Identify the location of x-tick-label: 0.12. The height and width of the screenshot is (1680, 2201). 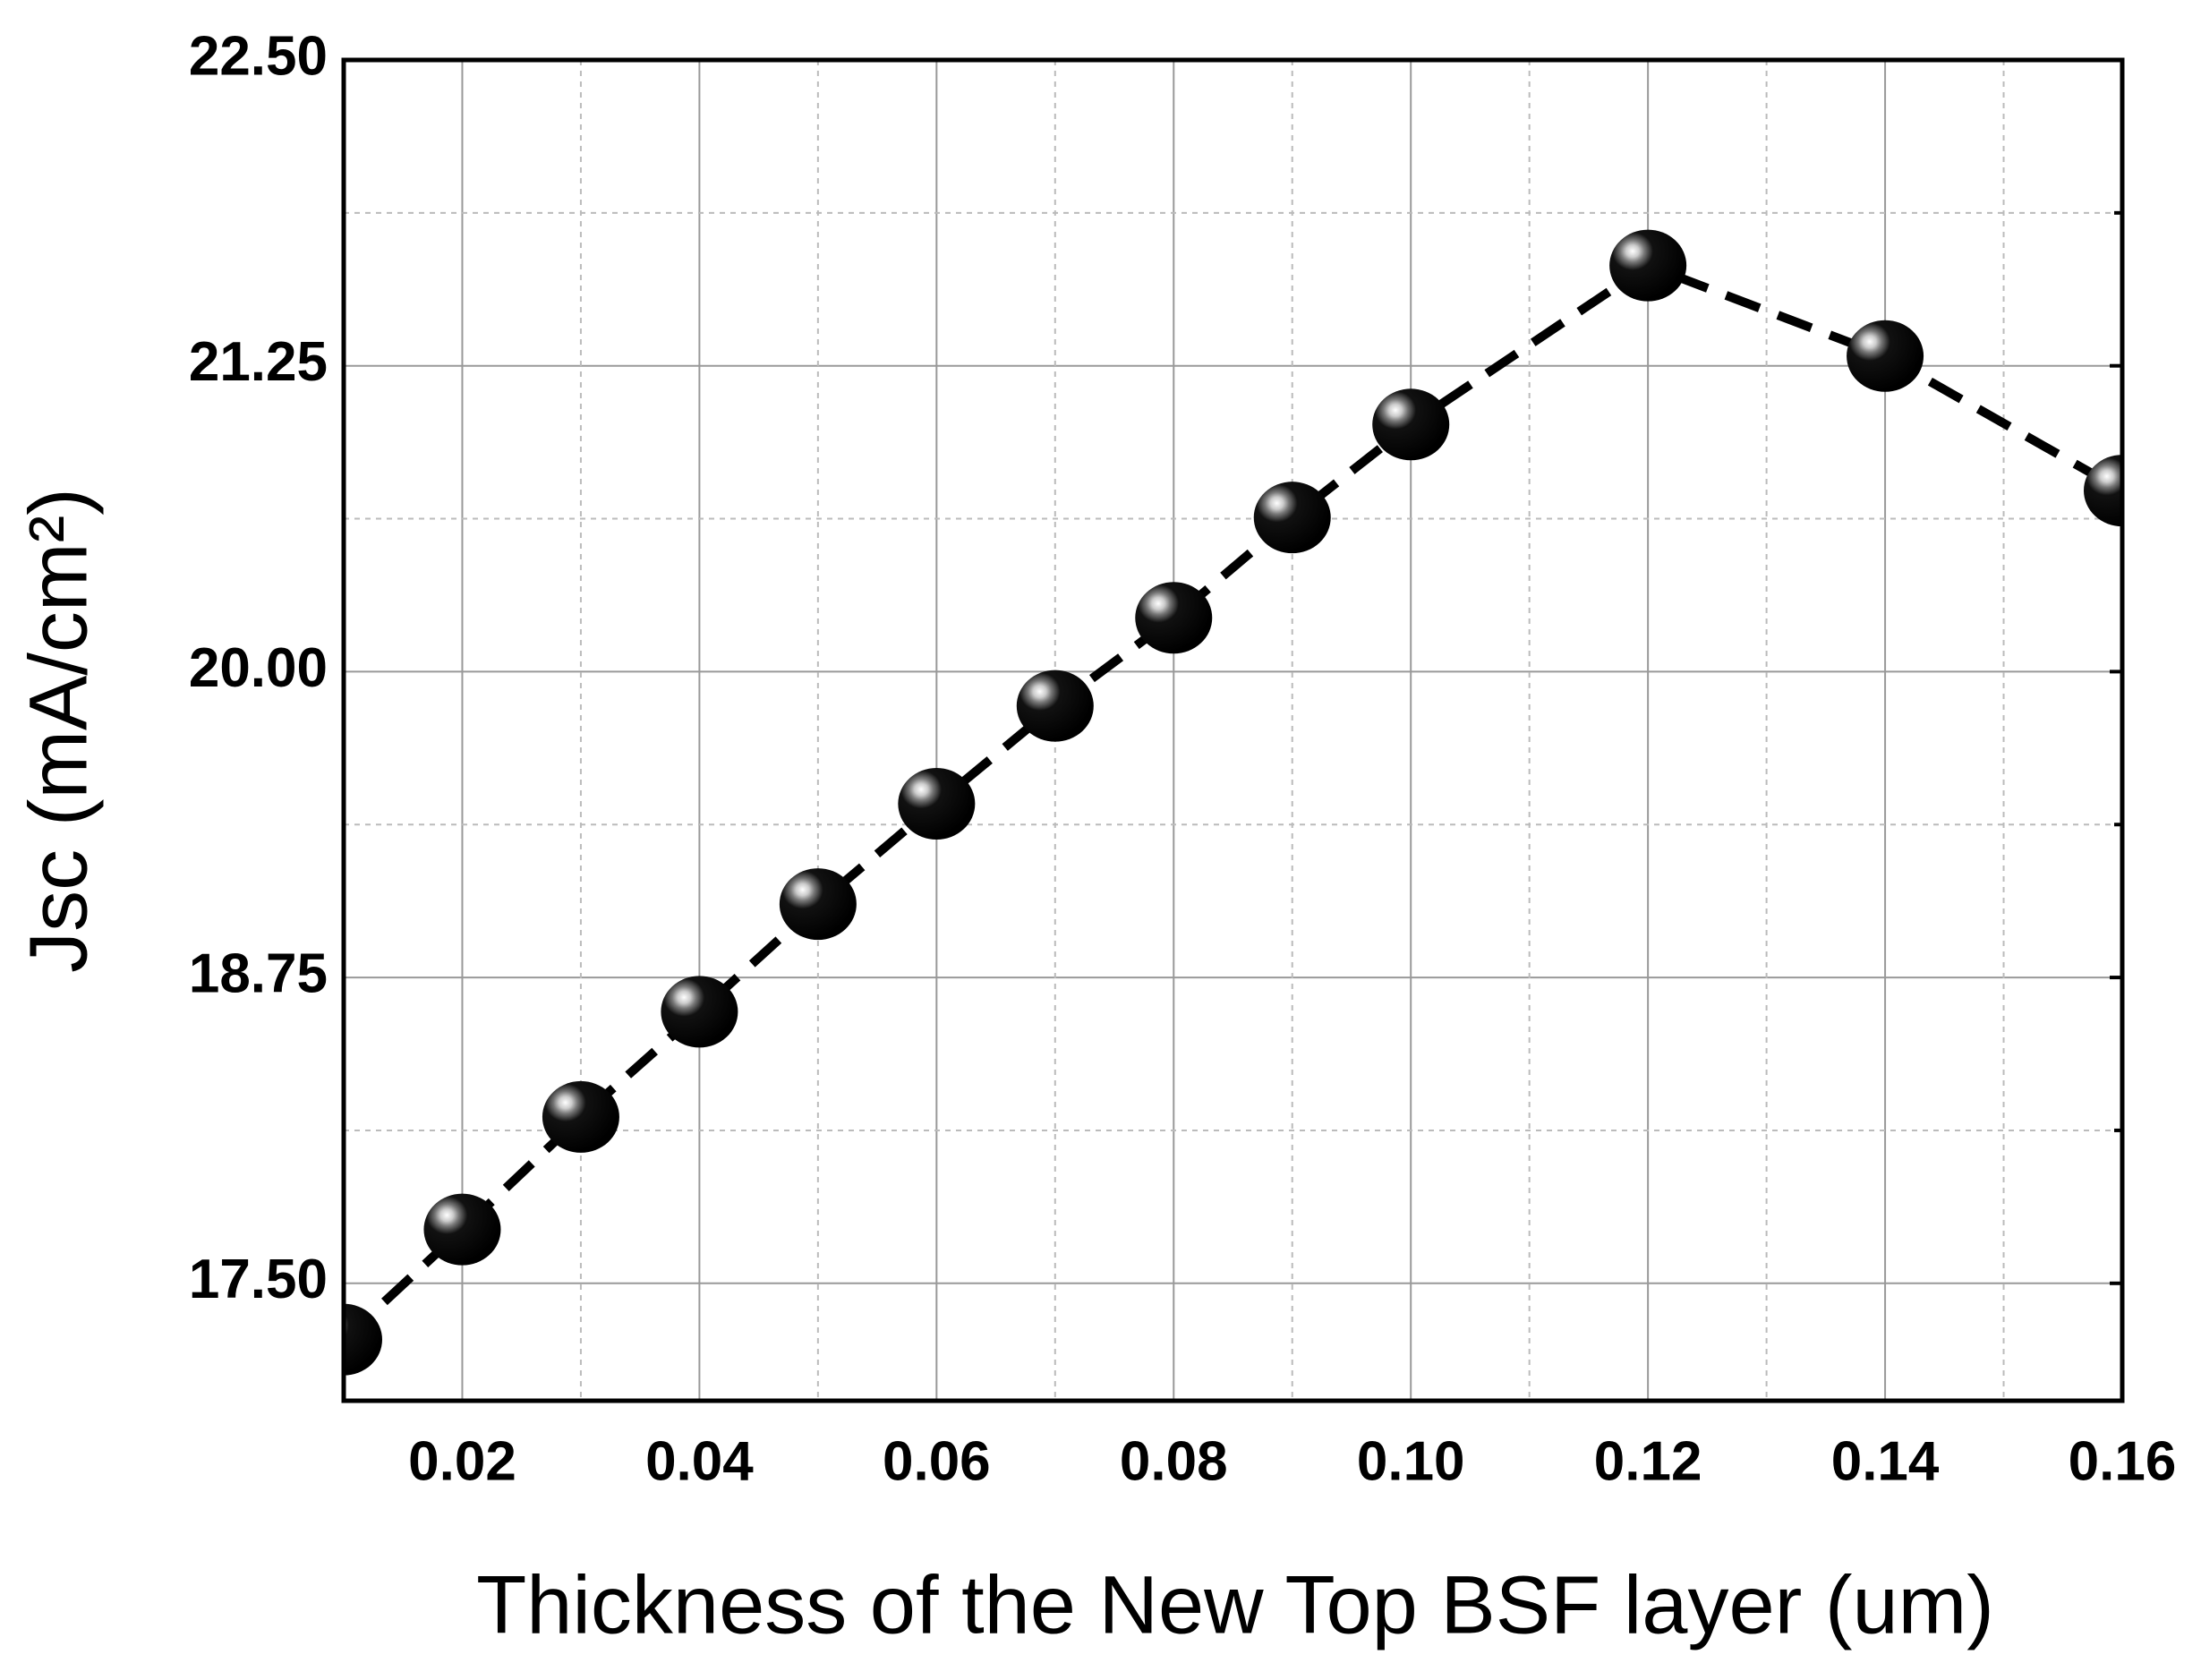
(1648, 1461).